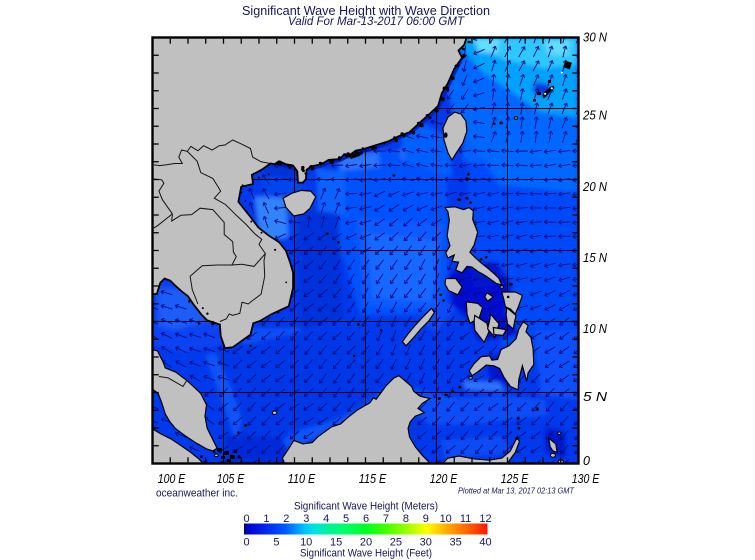  I want to click on svg-text: 115 E, so click(373, 479).